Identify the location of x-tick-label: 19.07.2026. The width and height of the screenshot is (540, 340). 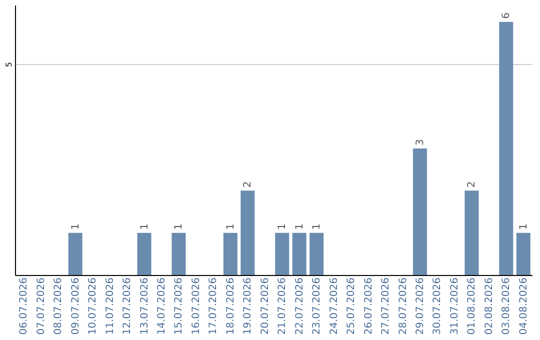
(248, 306).